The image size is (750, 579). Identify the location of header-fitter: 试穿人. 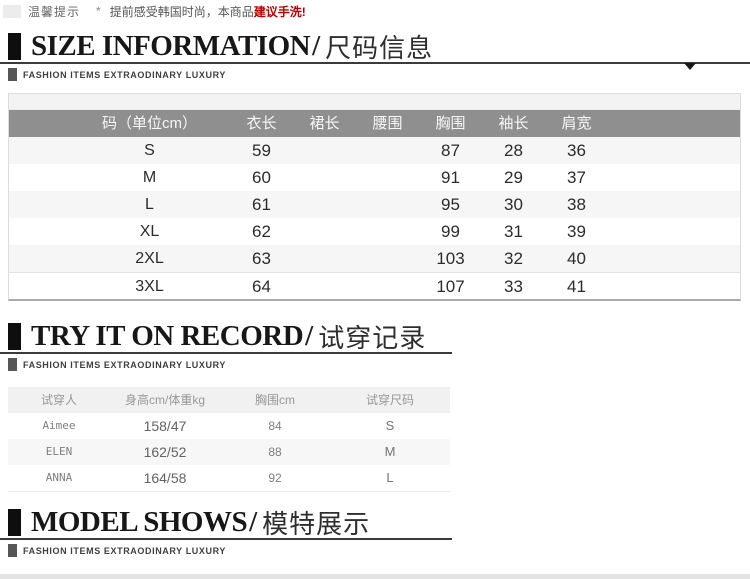
(58, 400).